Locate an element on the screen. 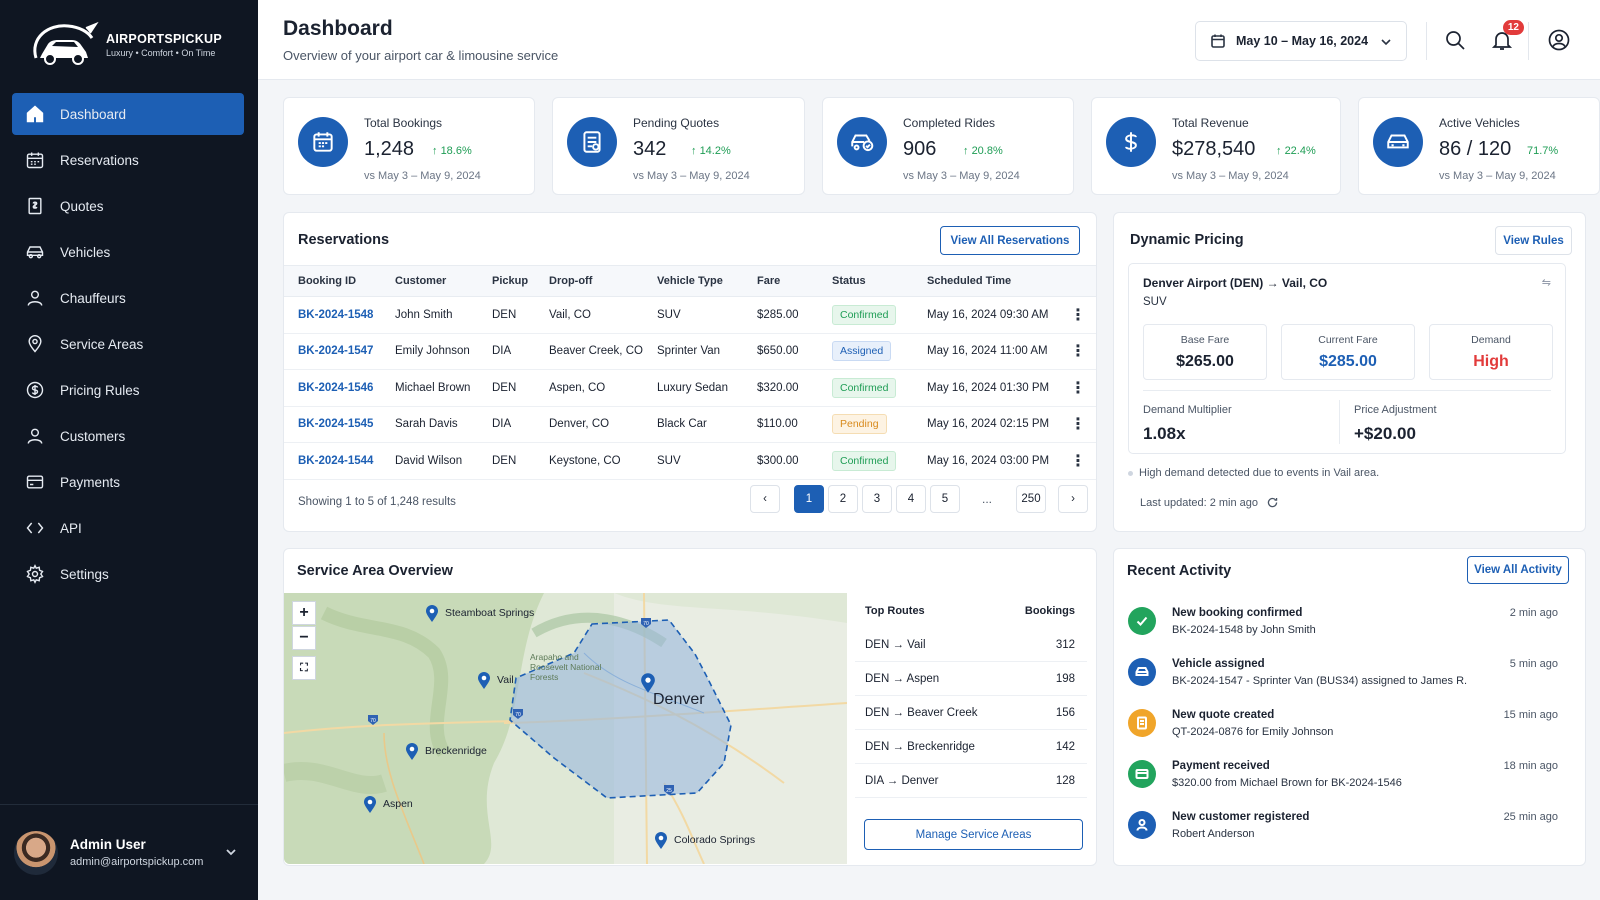 The image size is (1600, 900). customer-cell: David Wilson is located at coordinates (429, 460).